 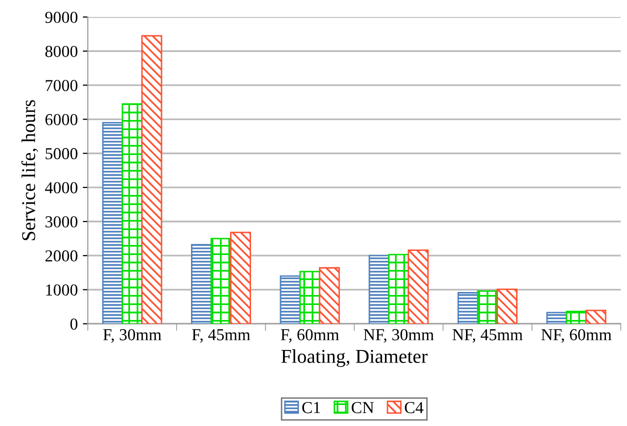 What do you see at coordinates (29, 170) in the screenshot?
I see `y-axis-title: Service life, hours` at bounding box center [29, 170].